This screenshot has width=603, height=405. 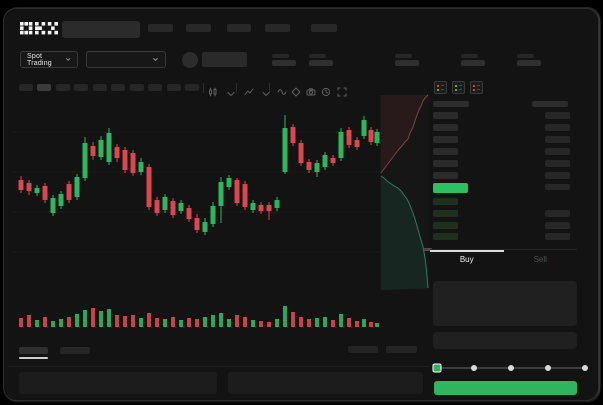 What do you see at coordinates (476, 87) in the screenshot?
I see `book-asks-icon` at bounding box center [476, 87].